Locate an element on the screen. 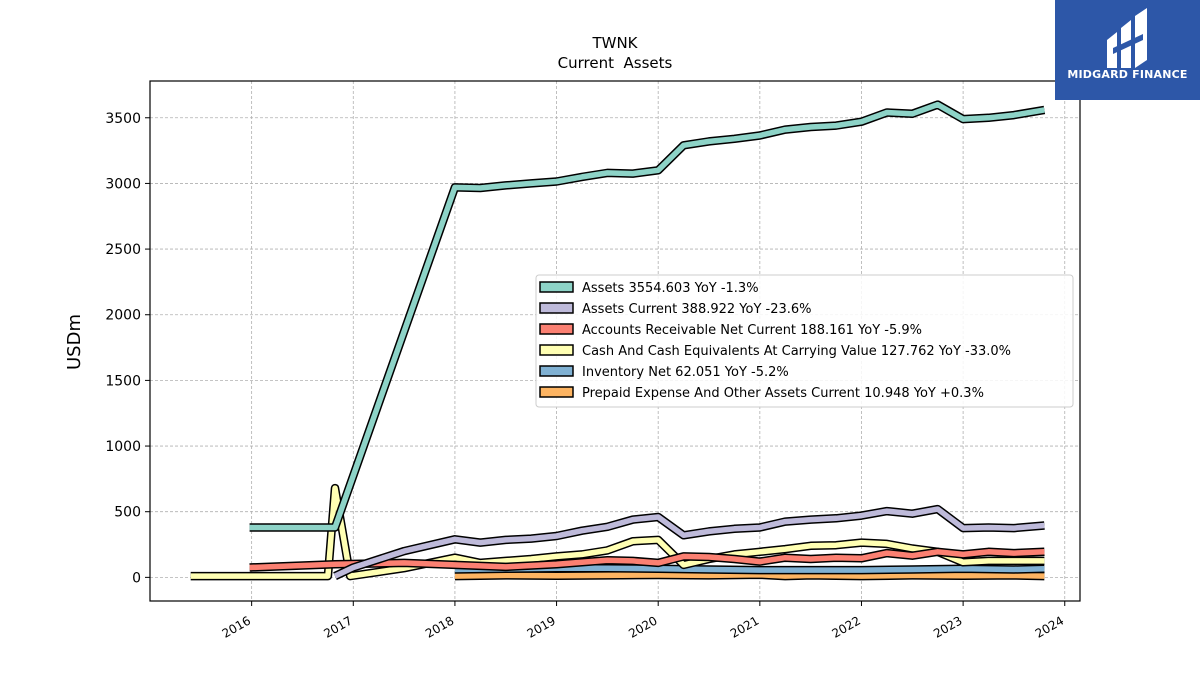  x-tick-label: 2022 is located at coordinates (846, 626).